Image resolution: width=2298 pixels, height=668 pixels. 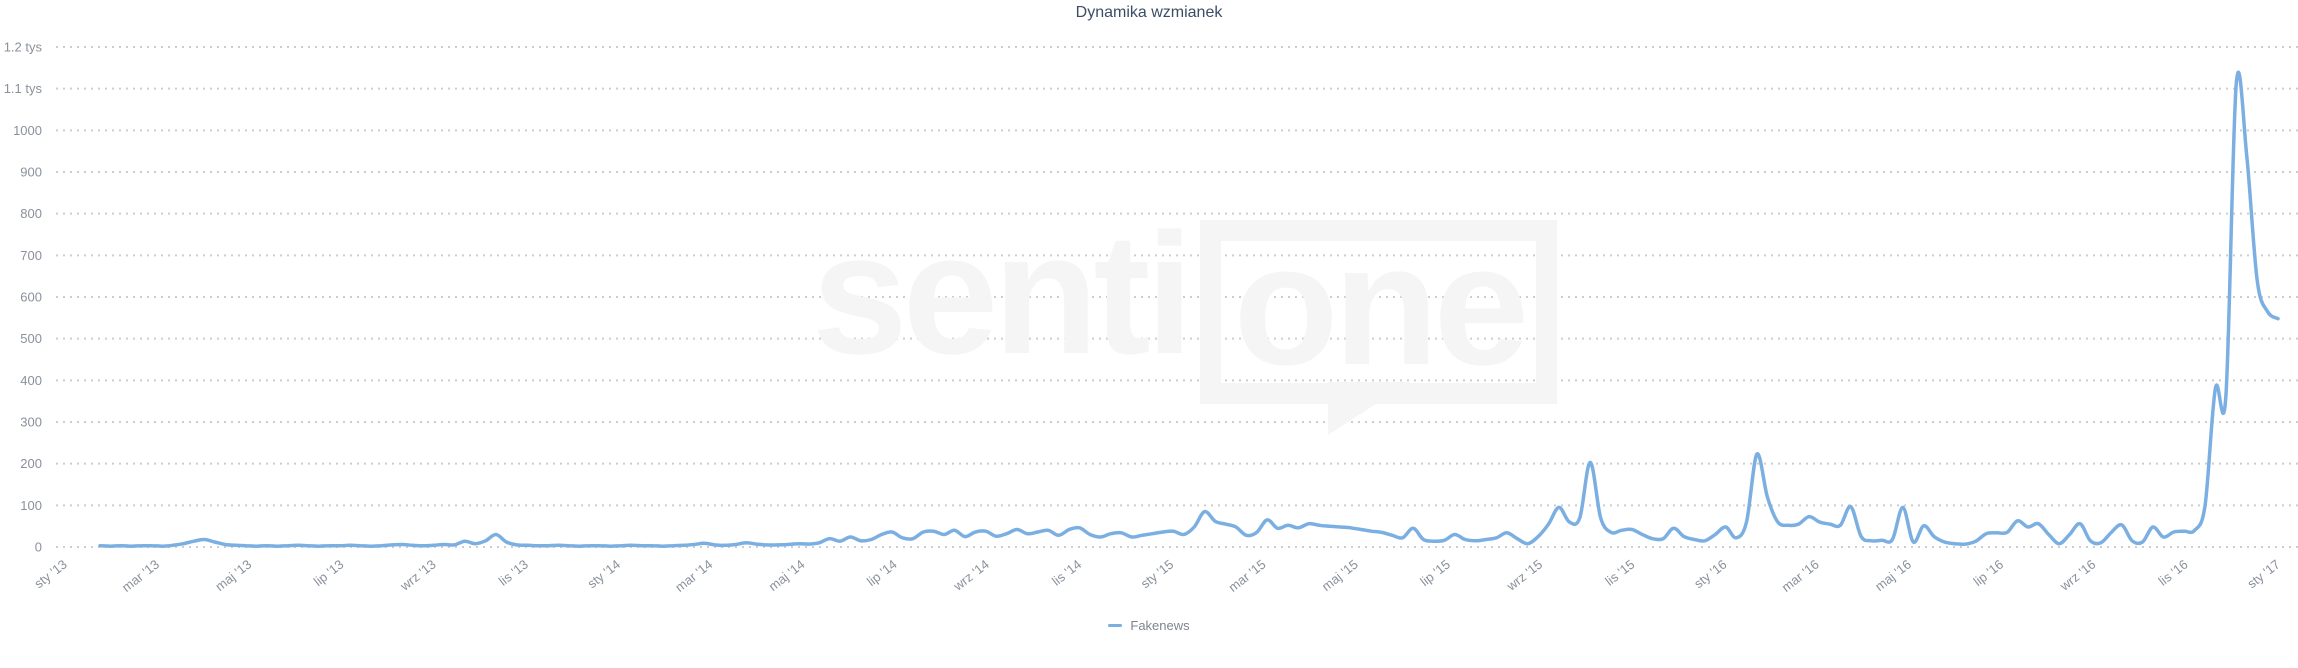 I want to click on watermark-text-senti: senti, so click(x=1002, y=294).